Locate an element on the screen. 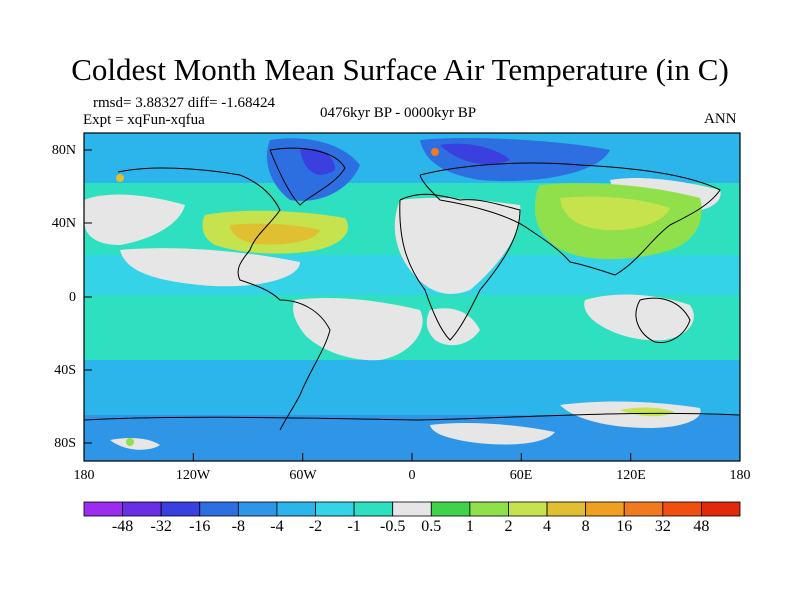  colorbar-label: 8 is located at coordinates (585, 526).